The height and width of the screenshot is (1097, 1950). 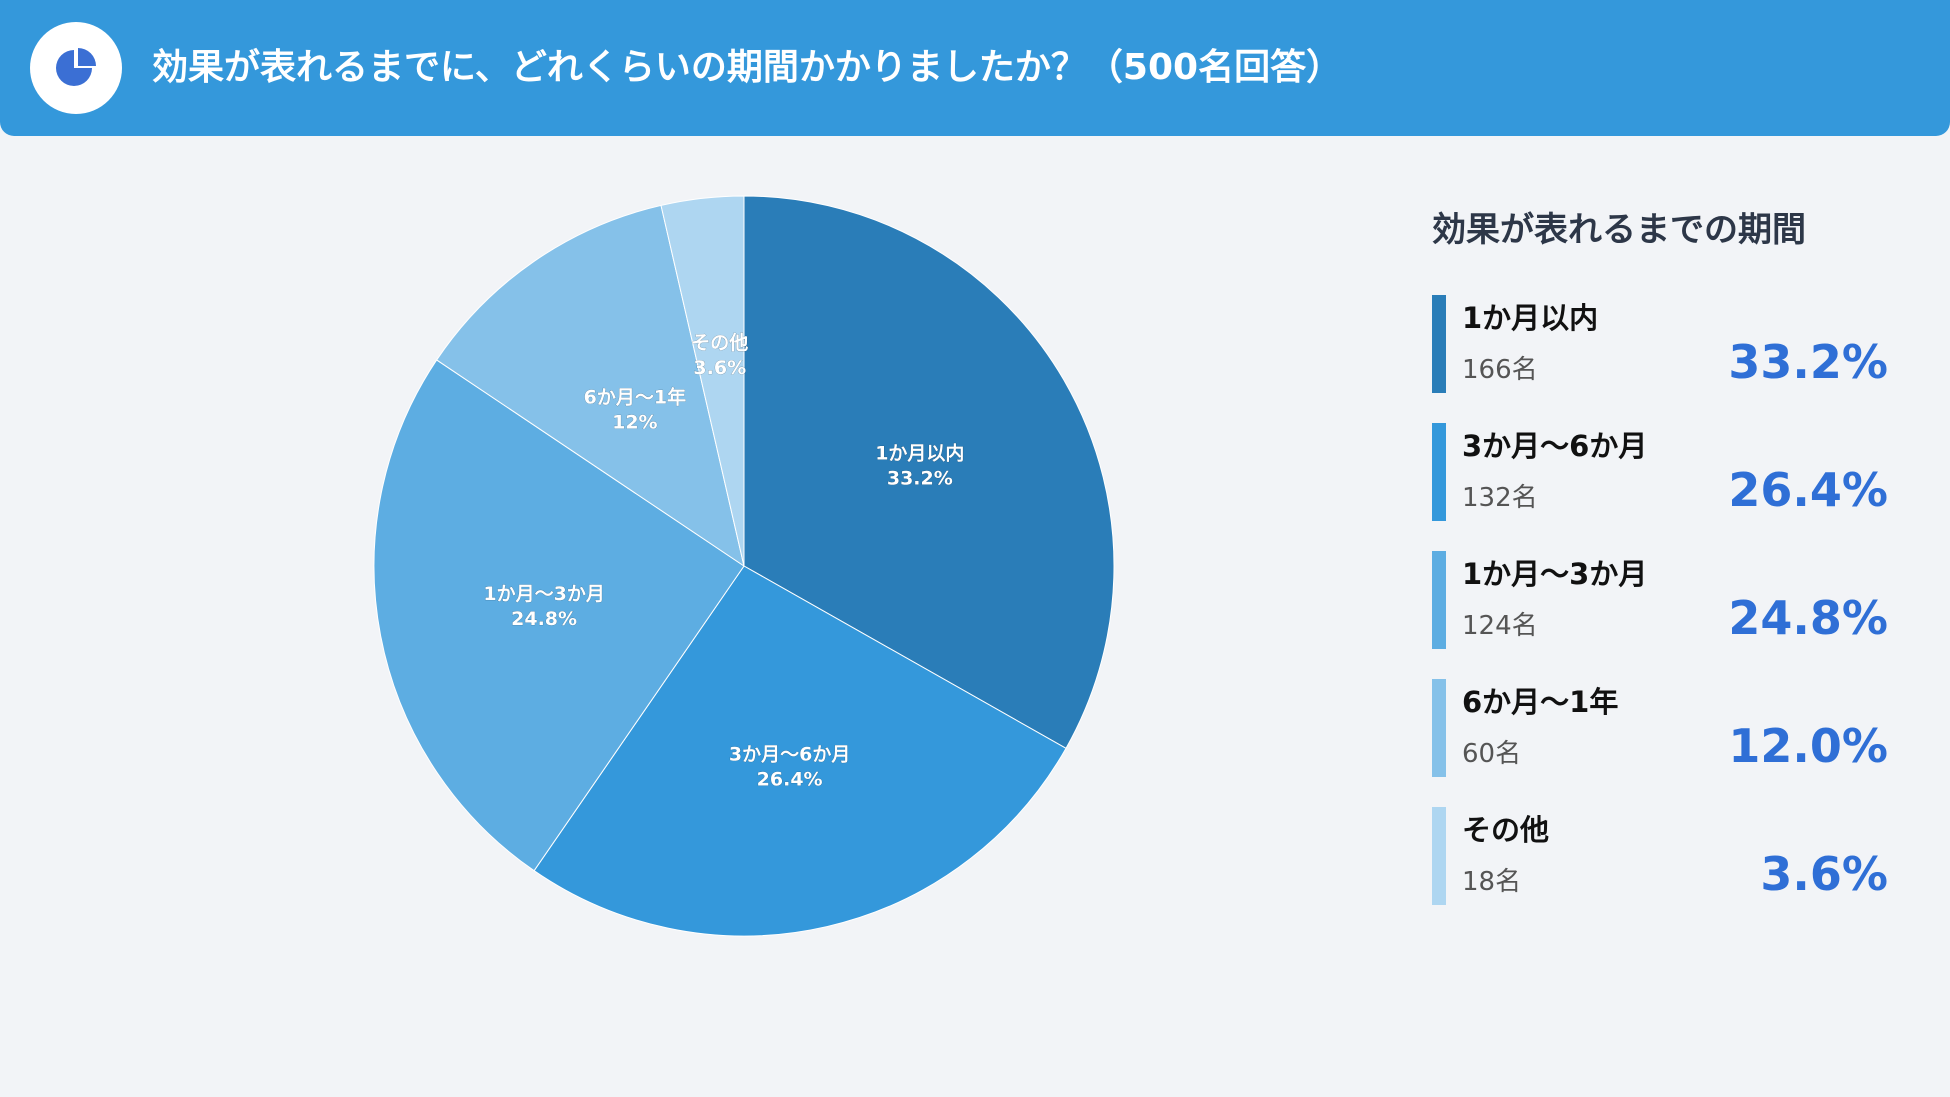 I want to click on legend-item-percent: 33.2%, so click(x=1808, y=362).